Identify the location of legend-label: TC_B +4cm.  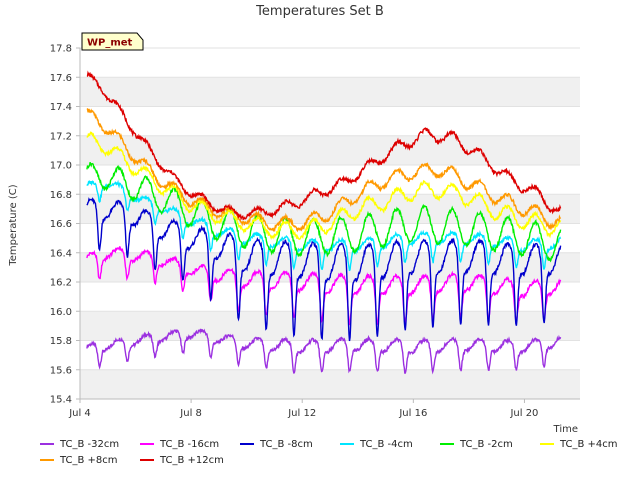
(589, 444).